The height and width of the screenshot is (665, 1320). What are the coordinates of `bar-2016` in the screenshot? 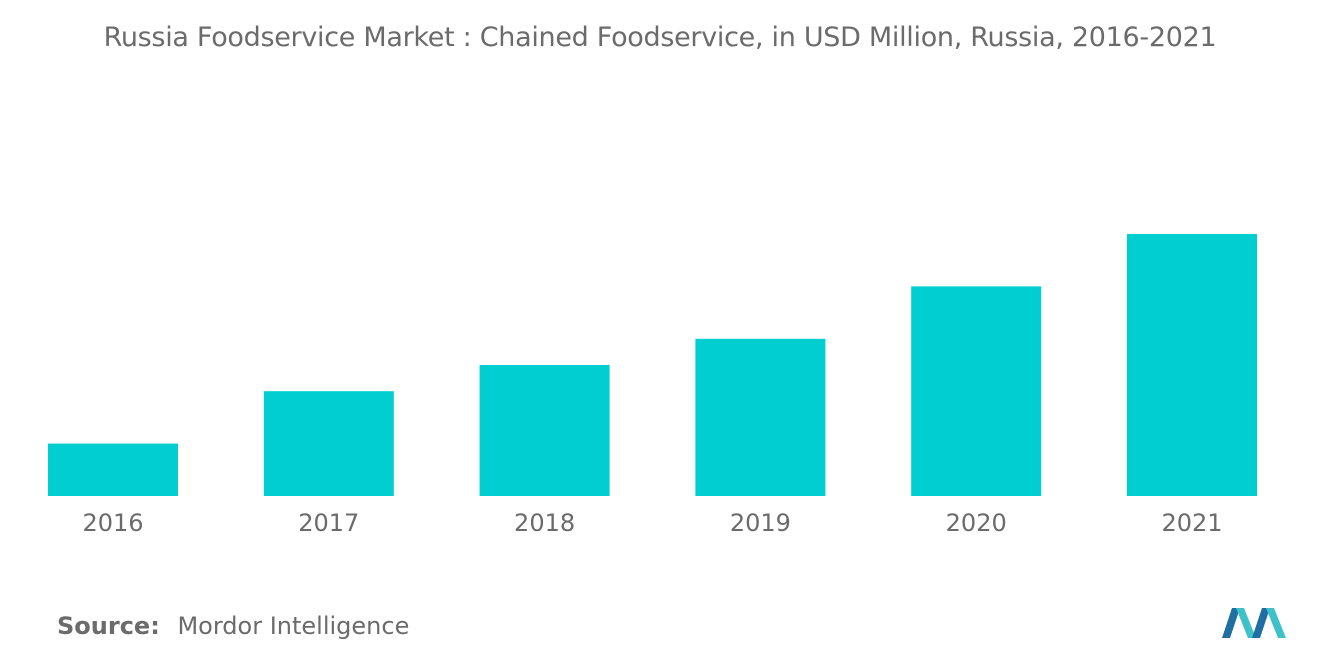 It's located at (113, 469).